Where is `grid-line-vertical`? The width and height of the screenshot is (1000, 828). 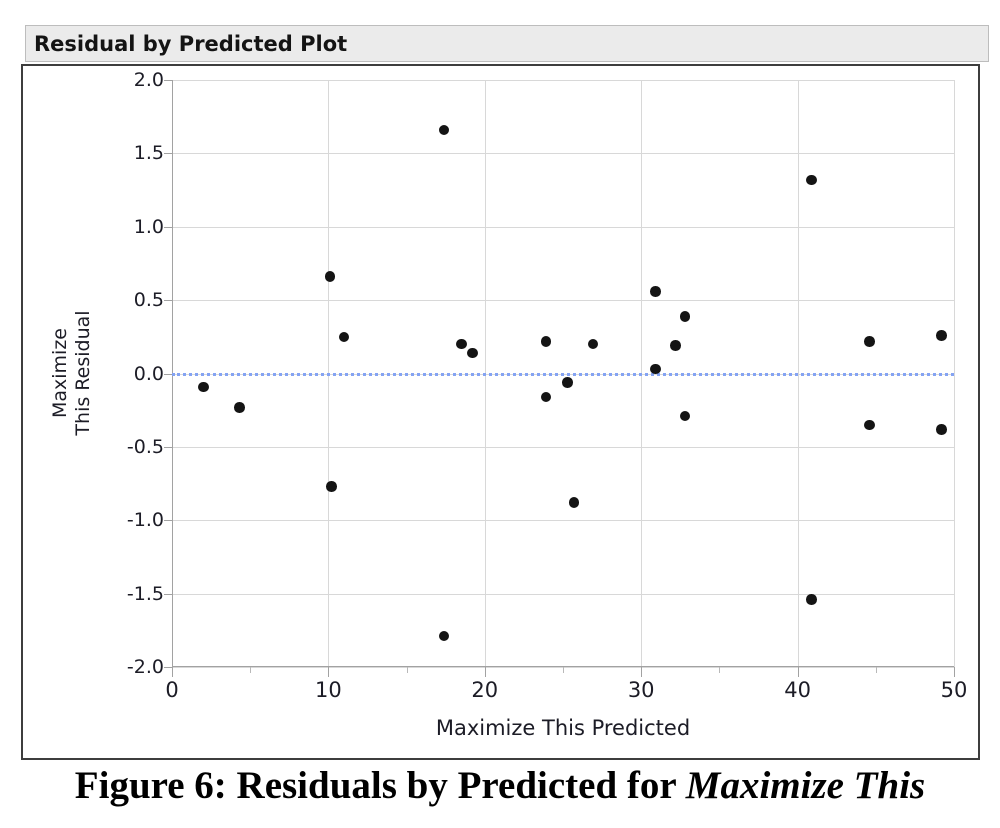
grid-line-vertical is located at coordinates (954, 373).